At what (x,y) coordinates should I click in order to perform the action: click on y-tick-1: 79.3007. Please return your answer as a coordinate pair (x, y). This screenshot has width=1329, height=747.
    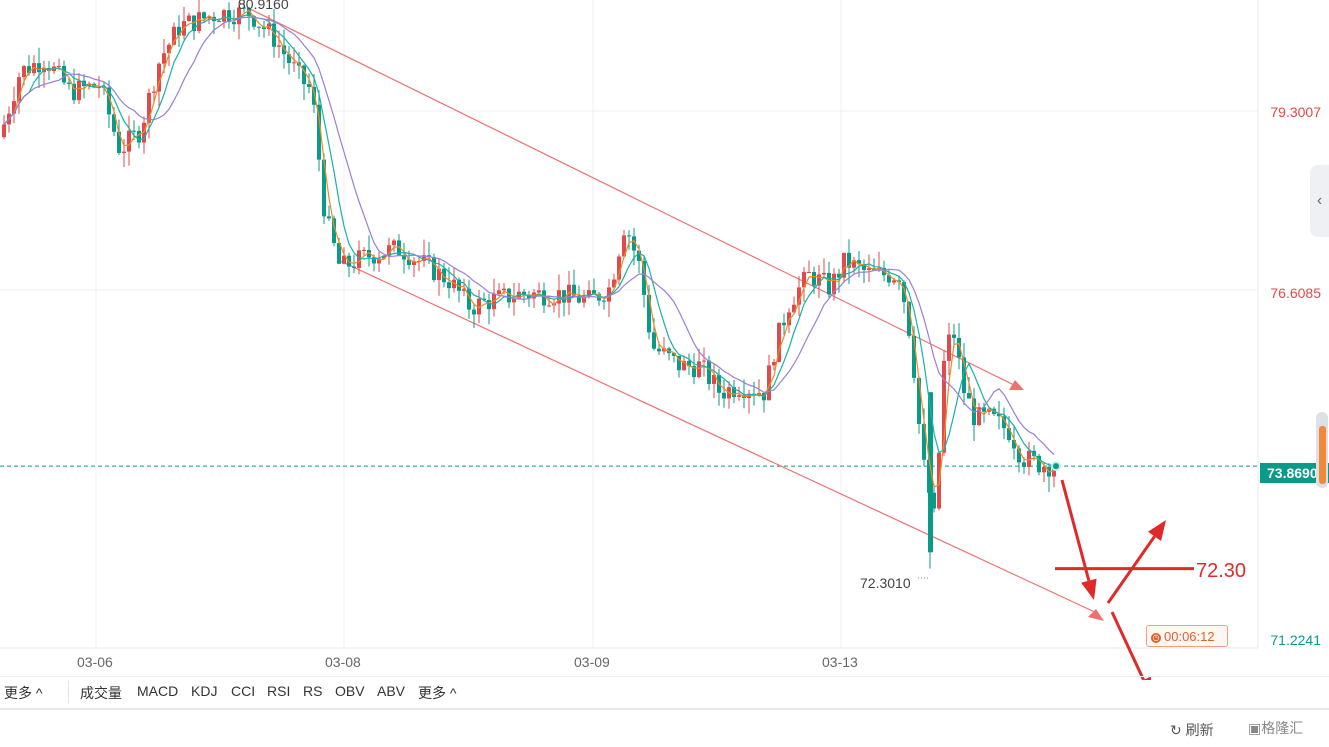
    Looking at the image, I should click on (1295, 112).